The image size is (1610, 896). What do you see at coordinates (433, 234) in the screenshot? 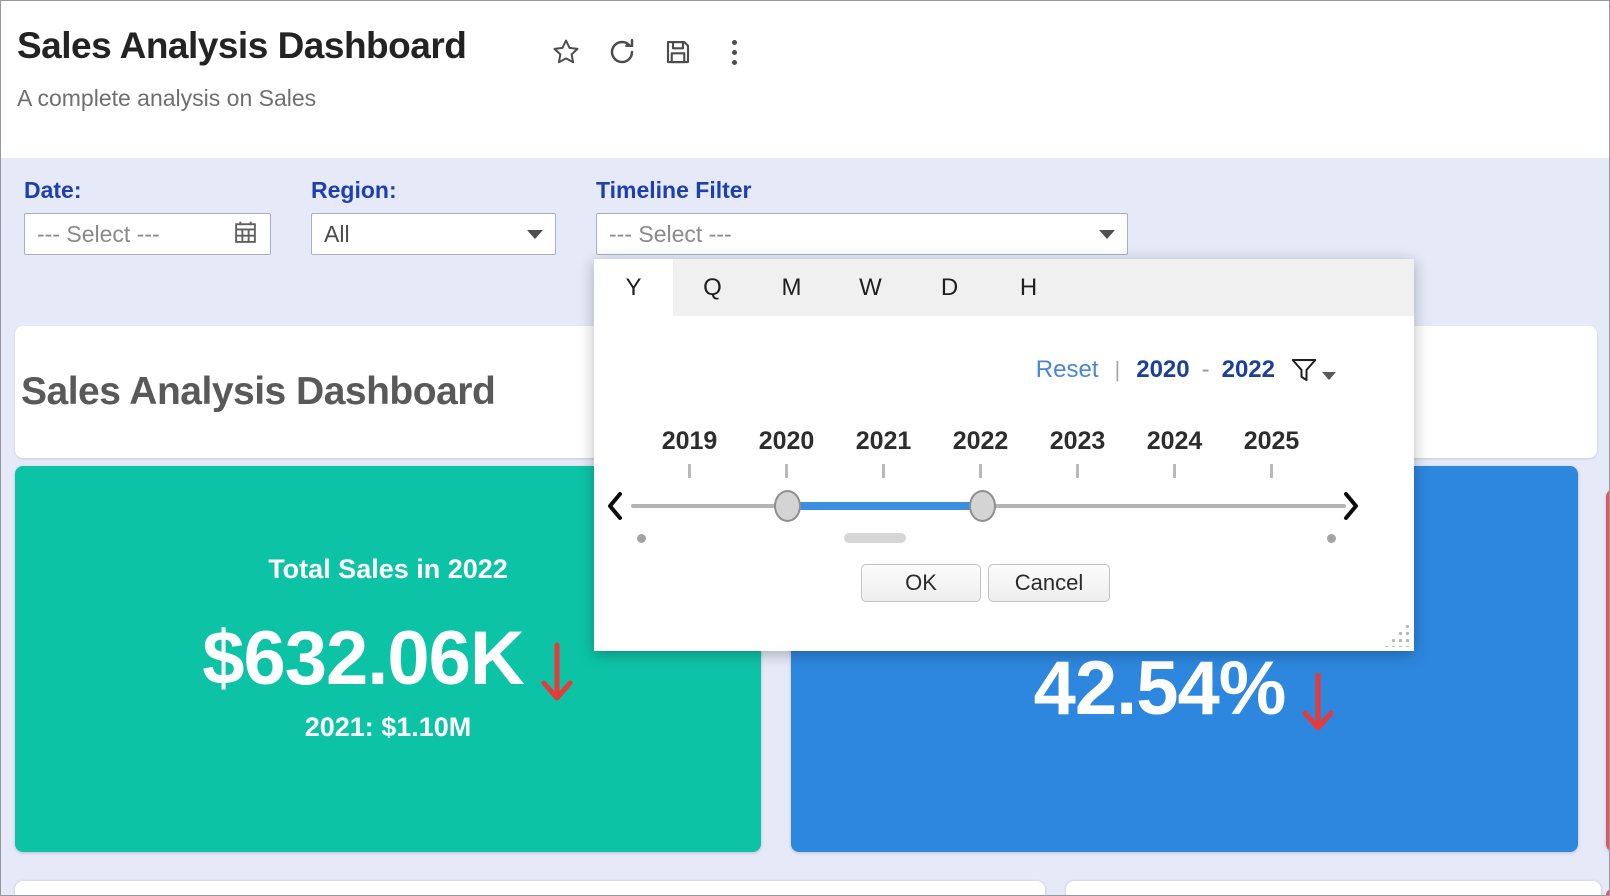
I see `region-filter-select: All` at bounding box center [433, 234].